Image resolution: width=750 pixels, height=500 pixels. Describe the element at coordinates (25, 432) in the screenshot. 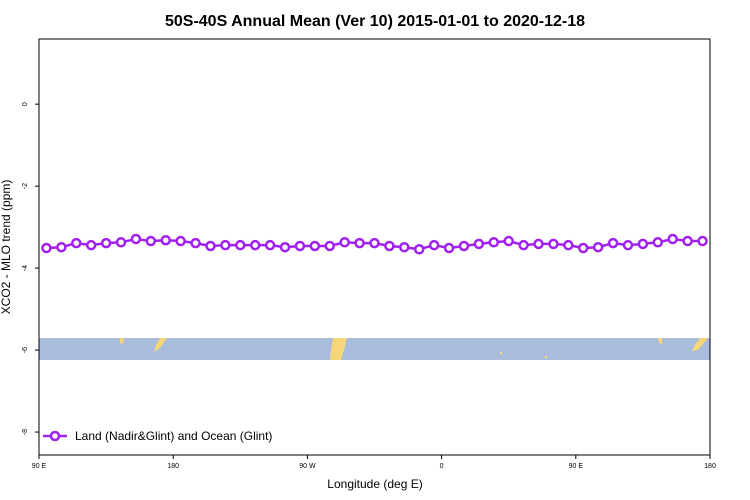

I see `y-tick-label: -8` at that location.